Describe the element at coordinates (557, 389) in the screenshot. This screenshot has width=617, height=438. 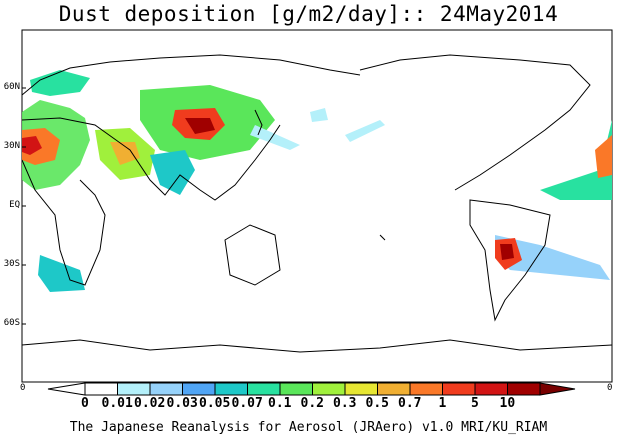
I see `colorbar-arrow-right` at that location.